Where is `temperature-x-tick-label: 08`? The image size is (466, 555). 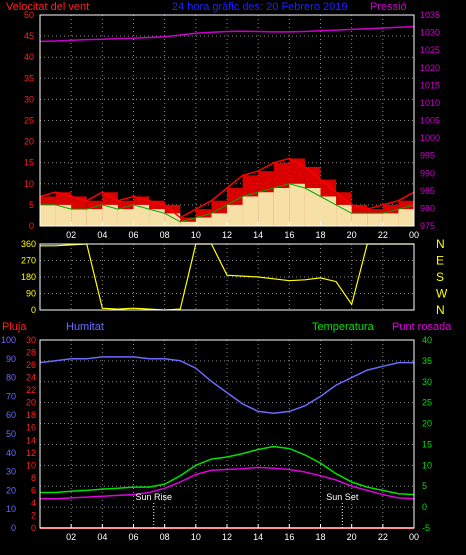
temperature-x-tick-label: 08 is located at coordinates (165, 537).